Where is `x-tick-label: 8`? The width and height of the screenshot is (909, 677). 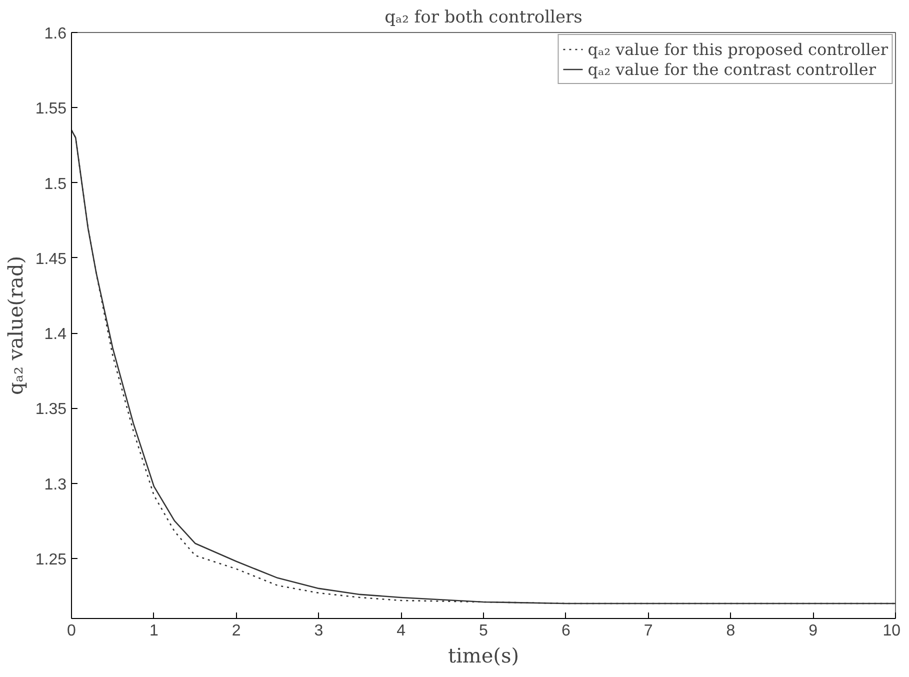
x-tick-label: 8 is located at coordinates (731, 631).